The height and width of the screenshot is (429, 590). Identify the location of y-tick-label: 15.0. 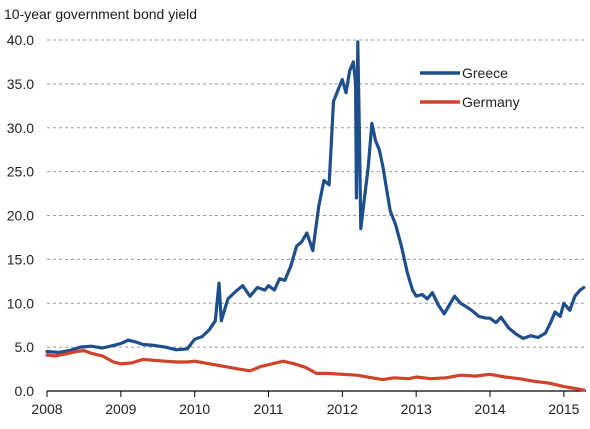
(20, 259).